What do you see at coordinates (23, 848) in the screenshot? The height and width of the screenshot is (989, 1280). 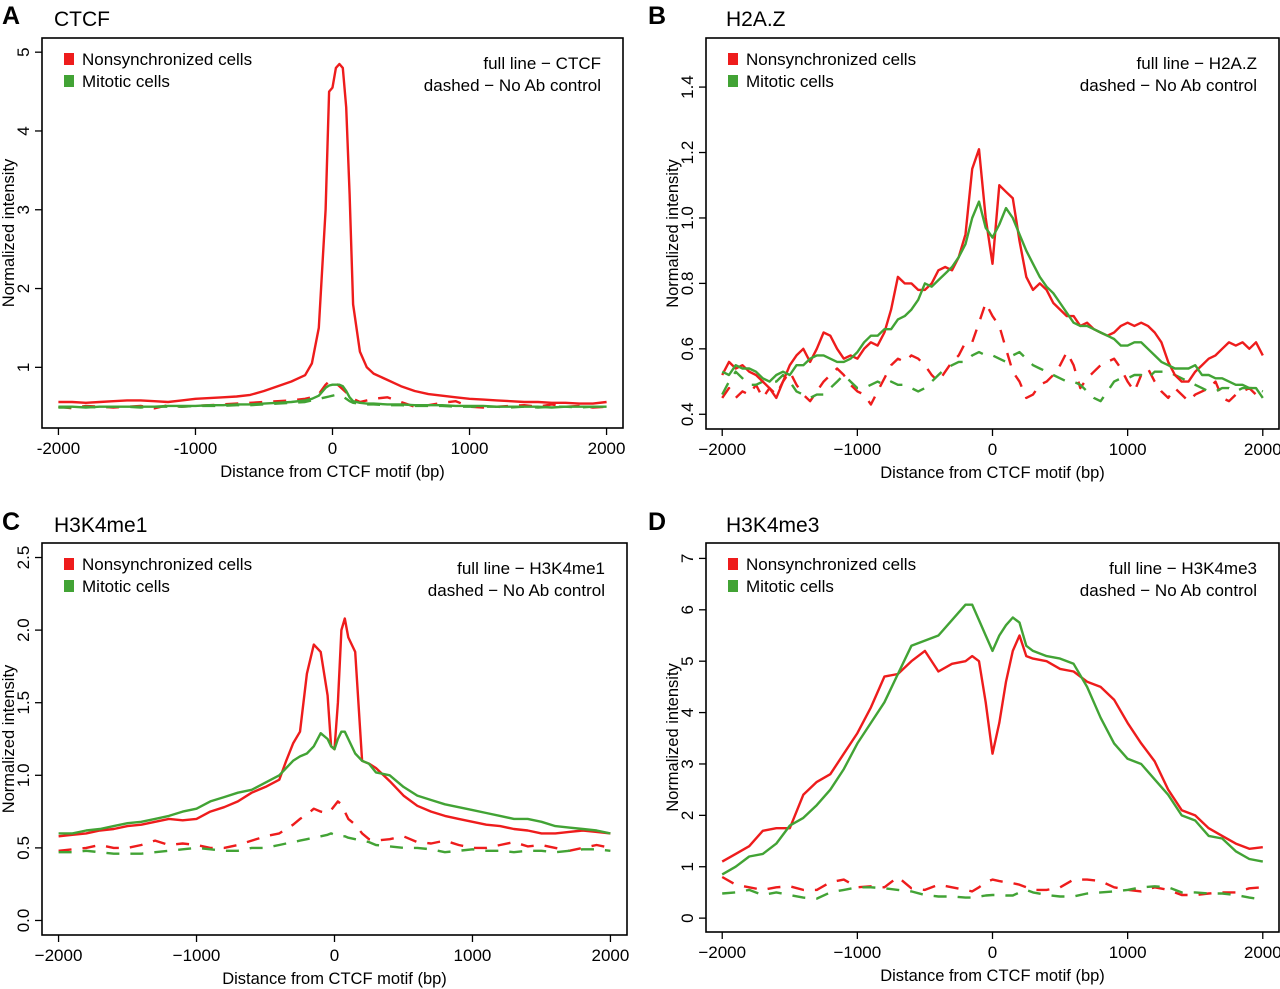 I see `y-tick-label: 0.5` at bounding box center [23, 848].